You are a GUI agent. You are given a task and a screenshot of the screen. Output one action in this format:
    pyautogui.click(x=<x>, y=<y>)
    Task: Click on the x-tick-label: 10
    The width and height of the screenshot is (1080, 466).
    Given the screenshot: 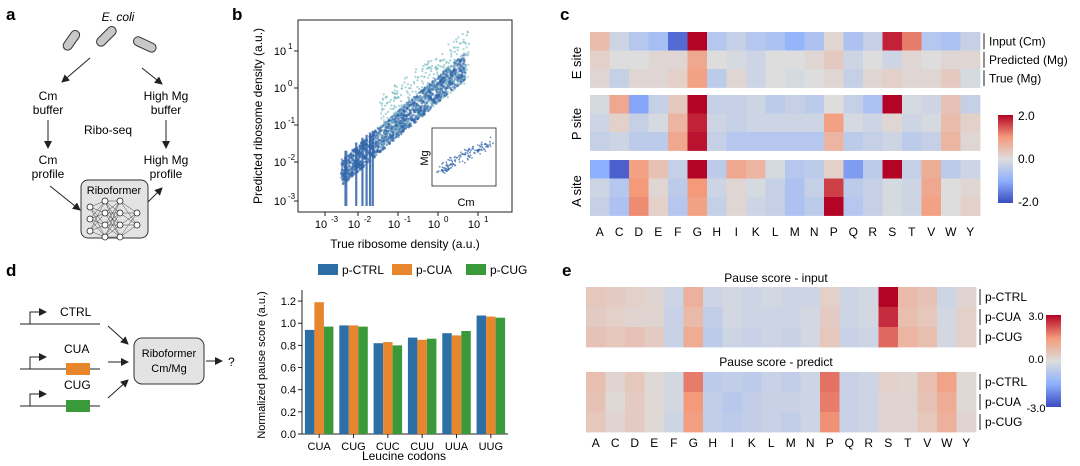 What is the action you would take?
    pyautogui.click(x=474, y=225)
    